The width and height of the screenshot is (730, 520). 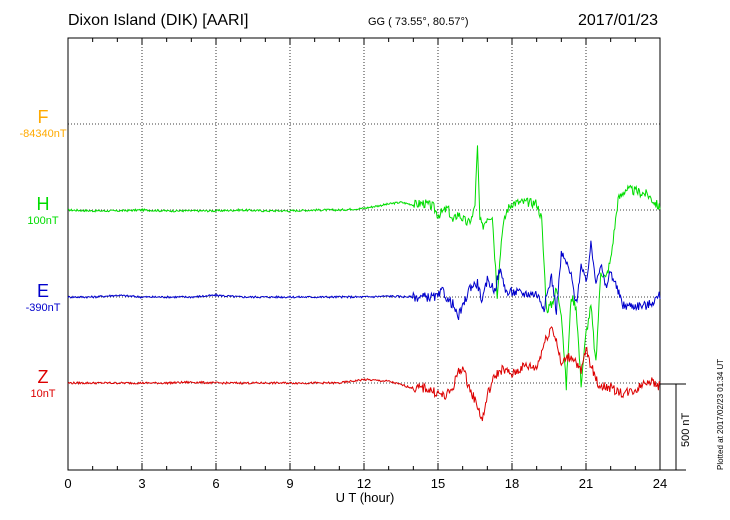 What do you see at coordinates (43, 221) in the screenshot?
I see `component-baseline: 100nT` at bounding box center [43, 221].